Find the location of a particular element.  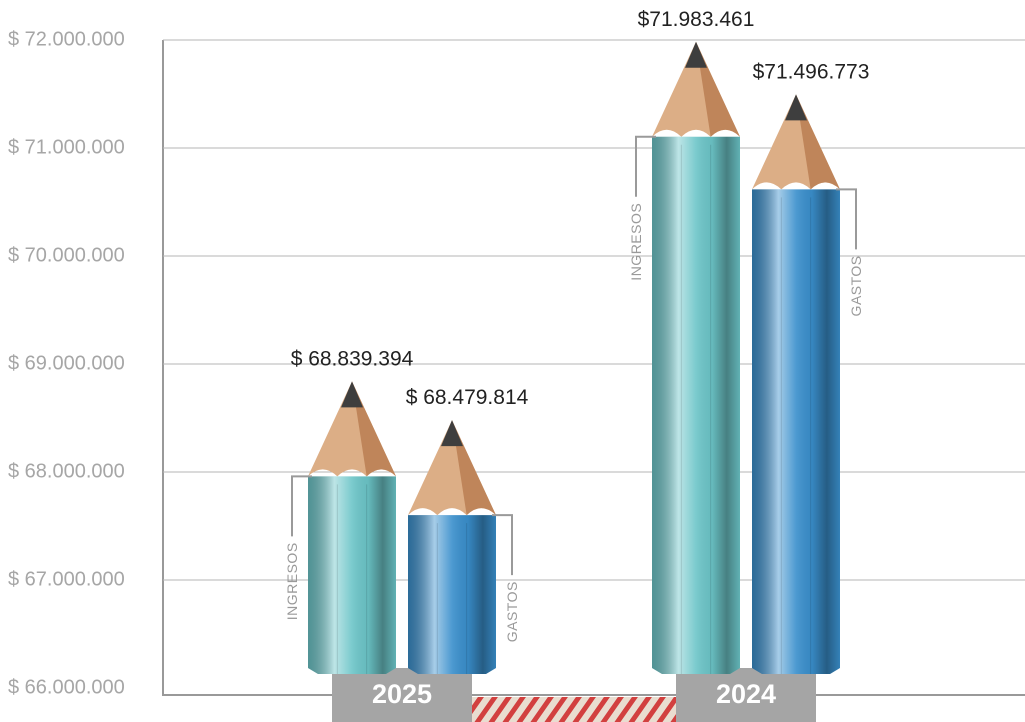

y-tick-label: $ 70.000.000 is located at coordinates (66, 255).